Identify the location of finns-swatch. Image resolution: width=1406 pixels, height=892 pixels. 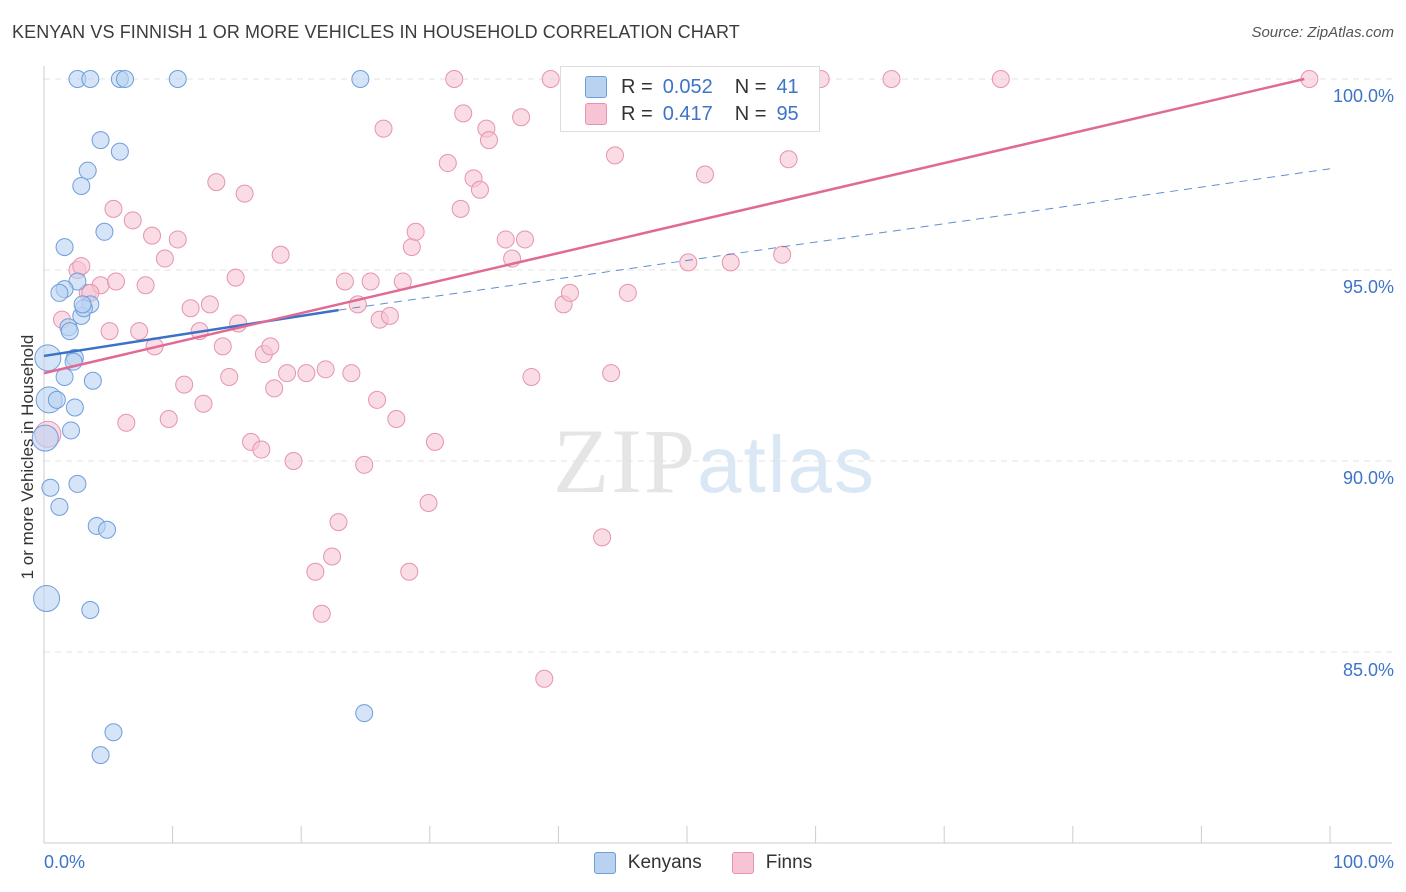
(596, 114).